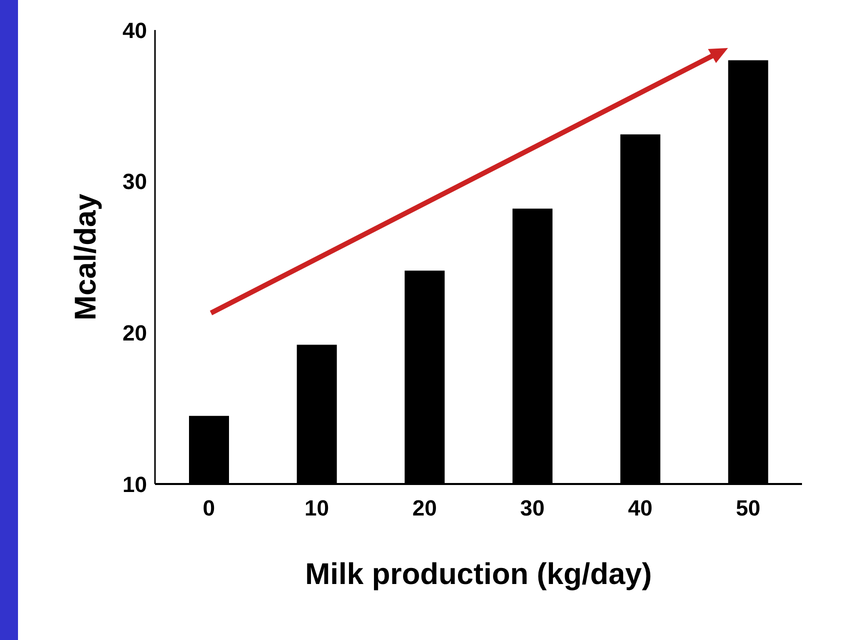 This screenshot has width=868, height=640. What do you see at coordinates (86, 256) in the screenshot?
I see `y-axis-title: Mcal/day` at bounding box center [86, 256].